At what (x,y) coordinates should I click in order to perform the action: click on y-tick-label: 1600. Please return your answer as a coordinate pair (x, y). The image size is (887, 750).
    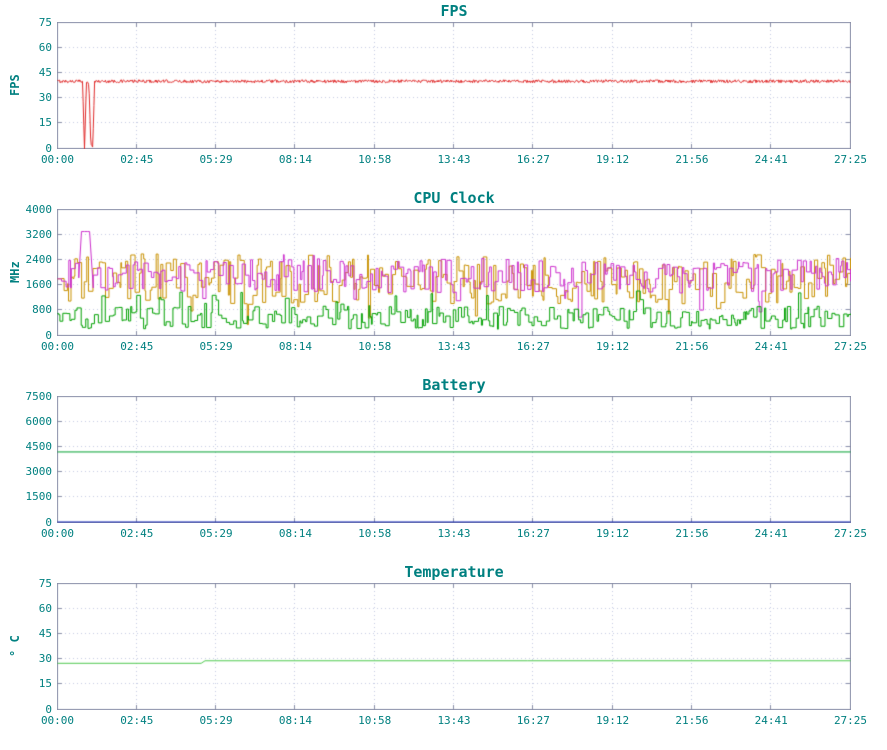
    Looking at the image, I should click on (39, 285).